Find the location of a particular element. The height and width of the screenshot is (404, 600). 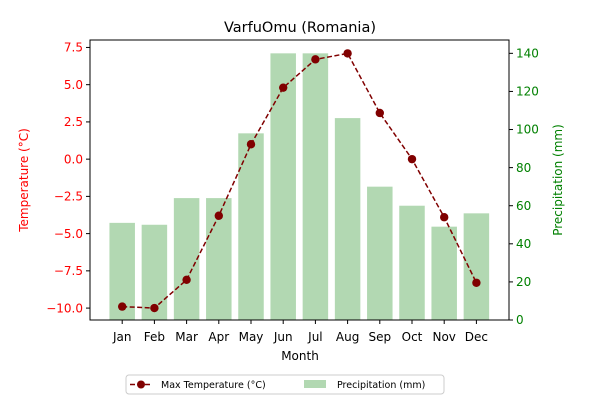

temp-point-apr is located at coordinates (218, 215).